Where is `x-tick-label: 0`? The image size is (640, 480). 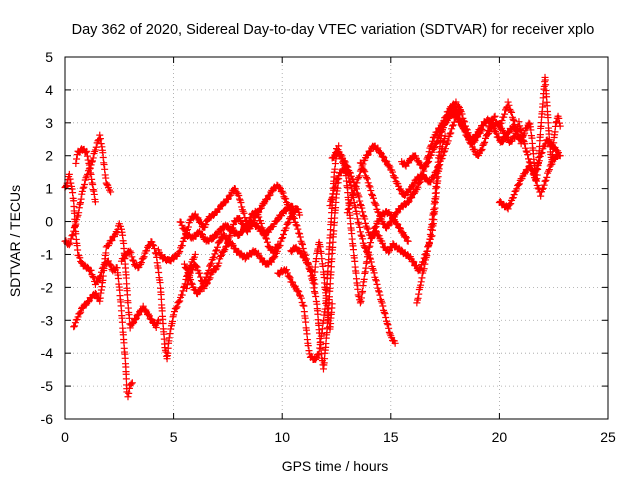
x-tick-label: 0 is located at coordinates (65, 437).